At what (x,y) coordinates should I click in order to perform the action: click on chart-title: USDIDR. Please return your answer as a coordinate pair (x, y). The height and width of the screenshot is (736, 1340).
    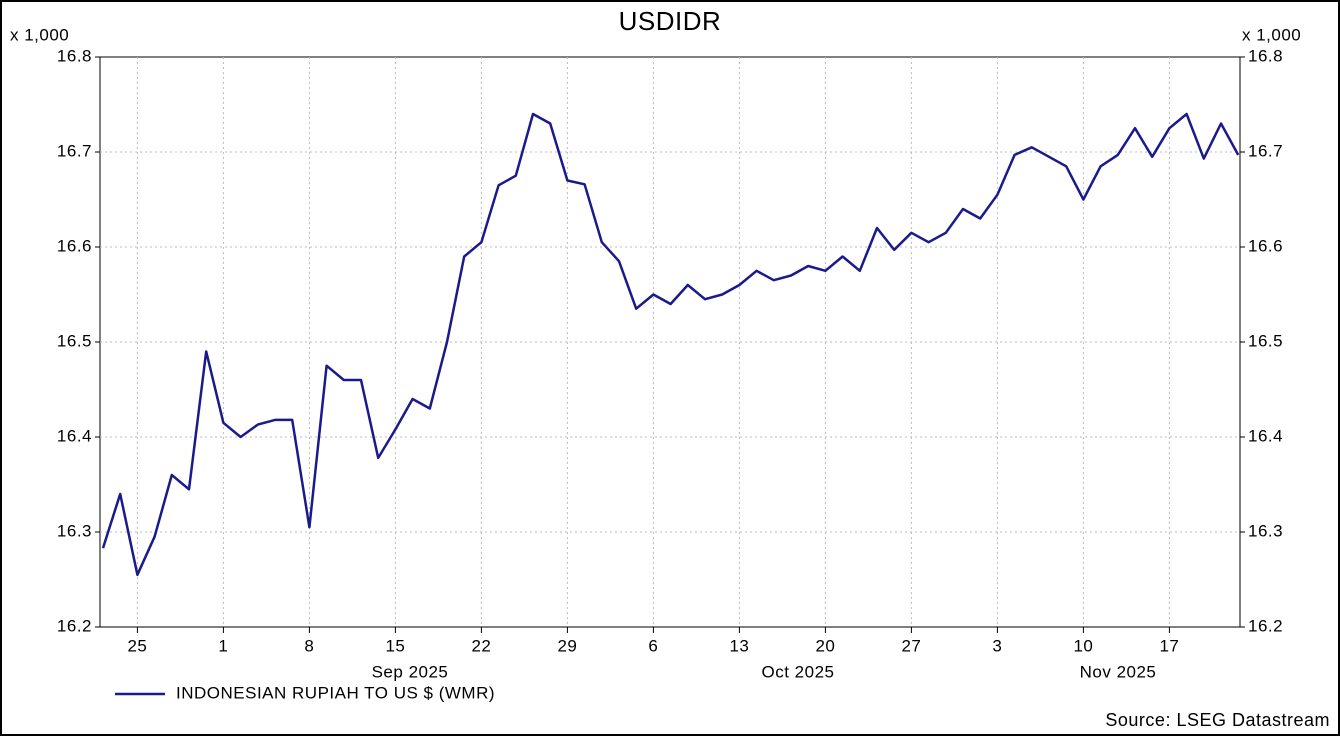
    Looking at the image, I should click on (670, 21).